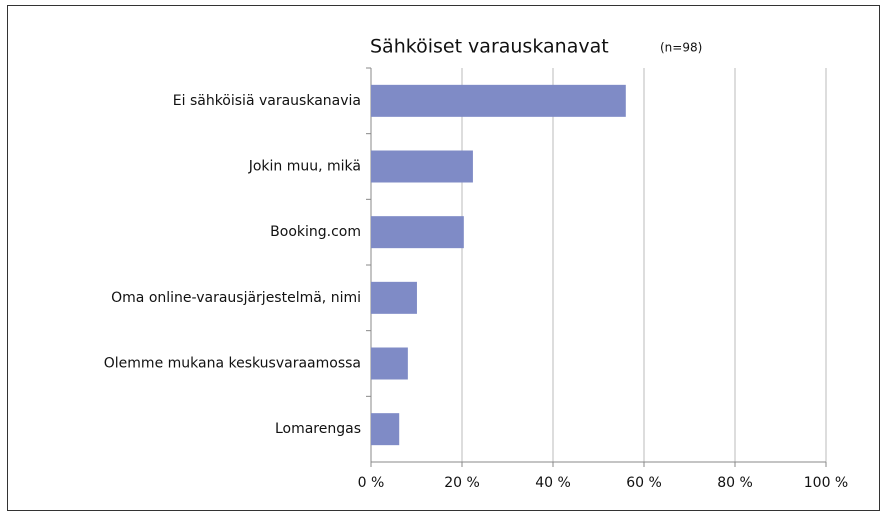 The height and width of the screenshot is (520, 887). Describe the element at coordinates (735, 483) in the screenshot. I see `x-tick-label: 80 %` at that location.